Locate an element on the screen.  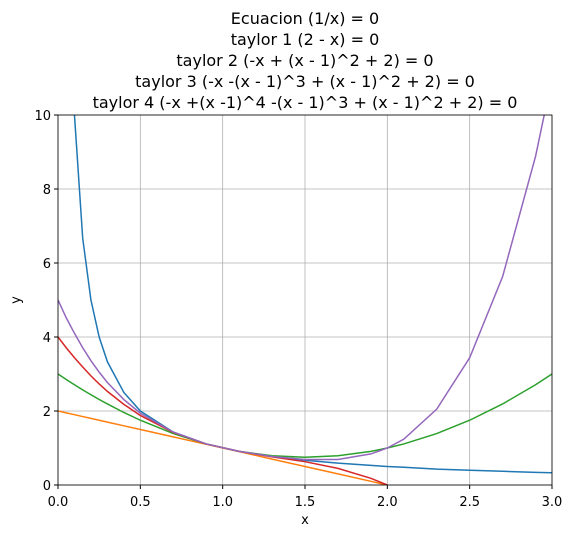
y-tick-label: 8 is located at coordinates (47, 190).